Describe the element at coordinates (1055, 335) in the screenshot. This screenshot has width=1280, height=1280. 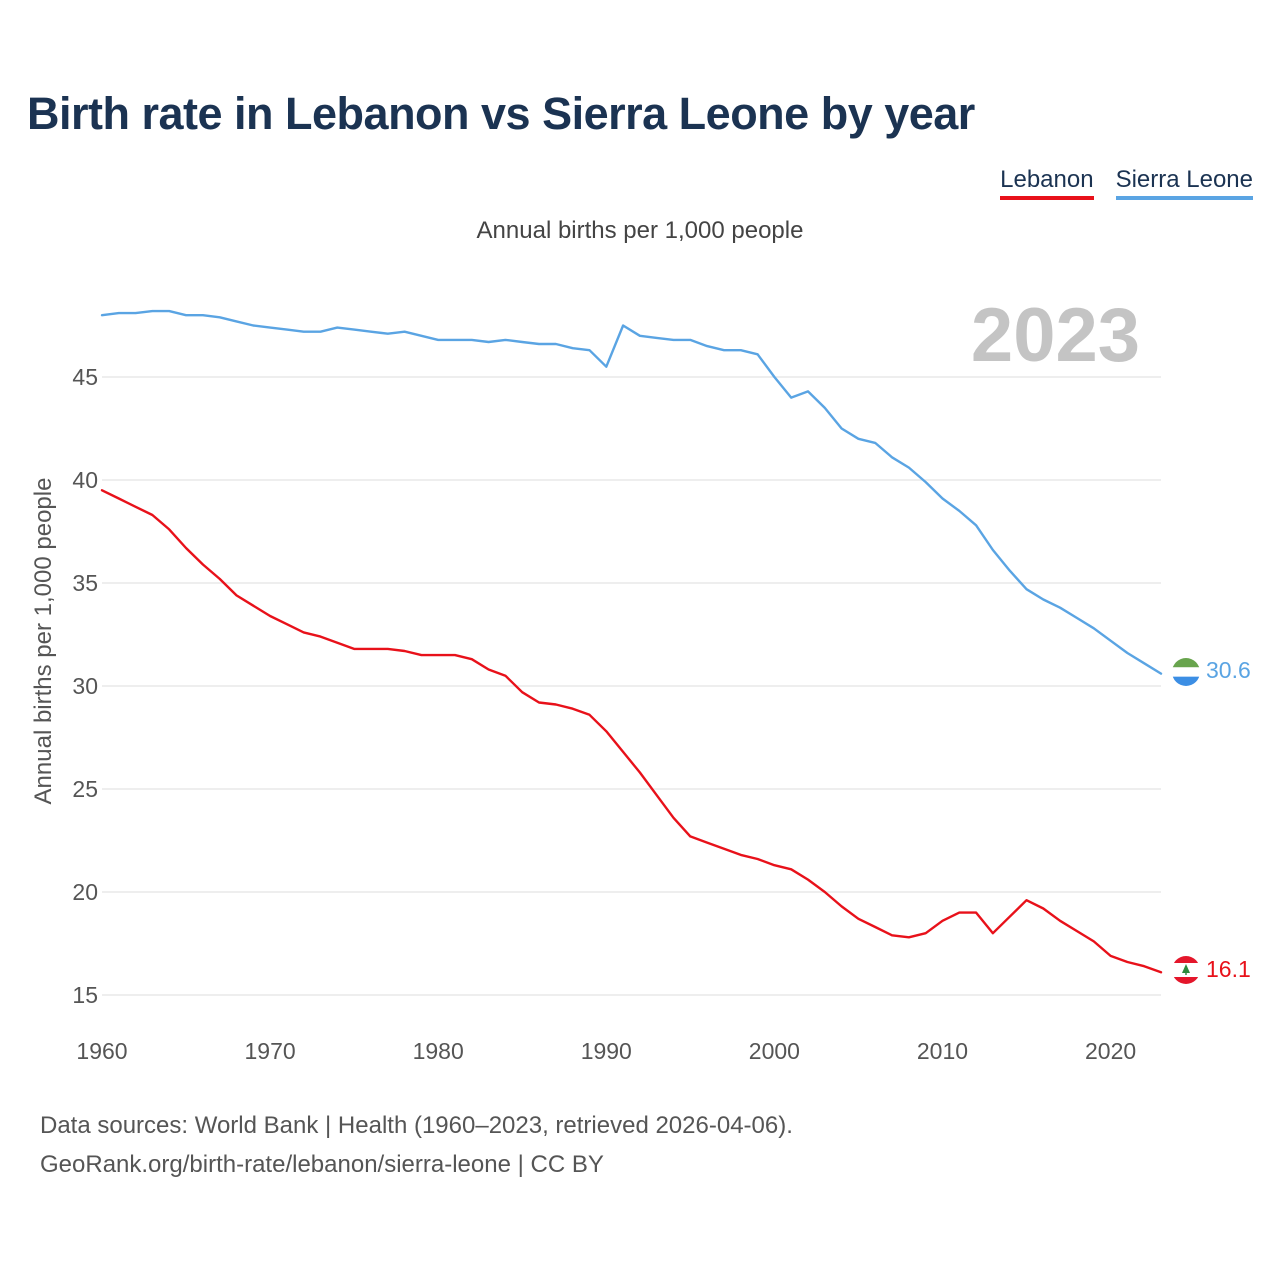
I see `year-watermark: 2023` at that location.